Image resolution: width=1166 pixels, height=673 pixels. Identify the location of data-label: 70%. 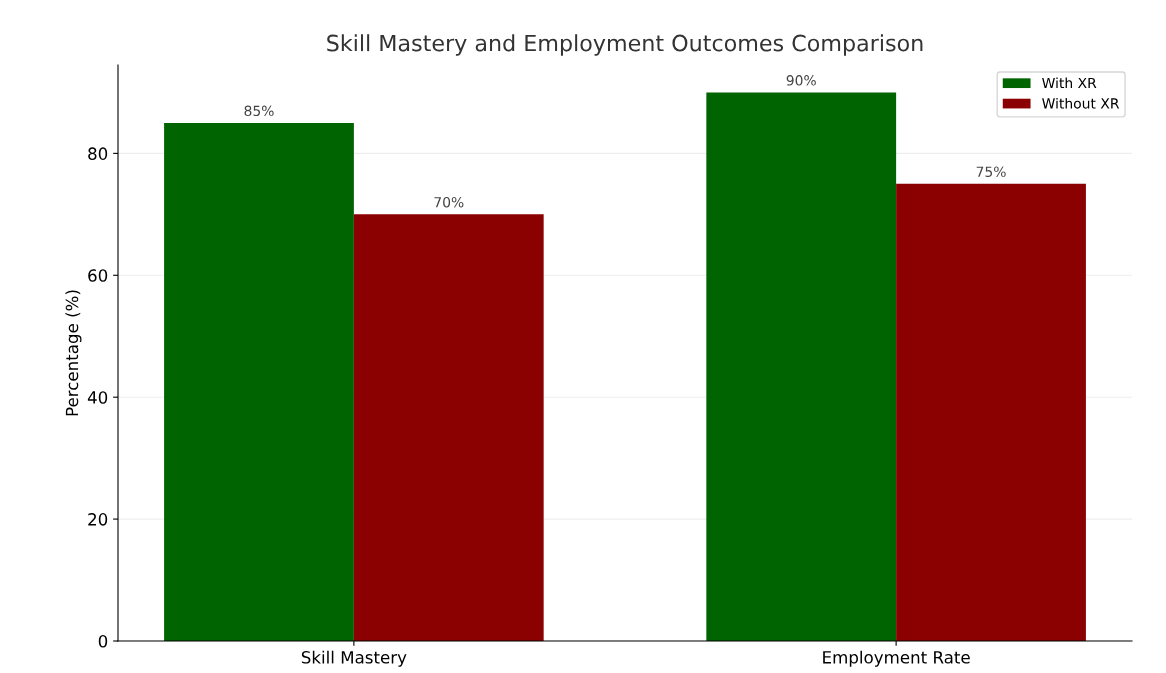
(449, 202).